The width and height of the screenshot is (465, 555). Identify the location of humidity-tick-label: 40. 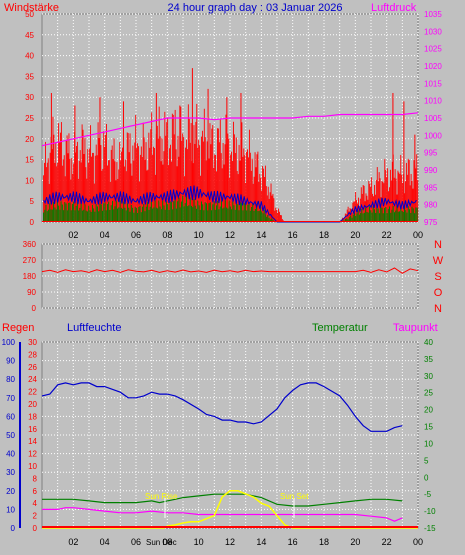
(10, 454).